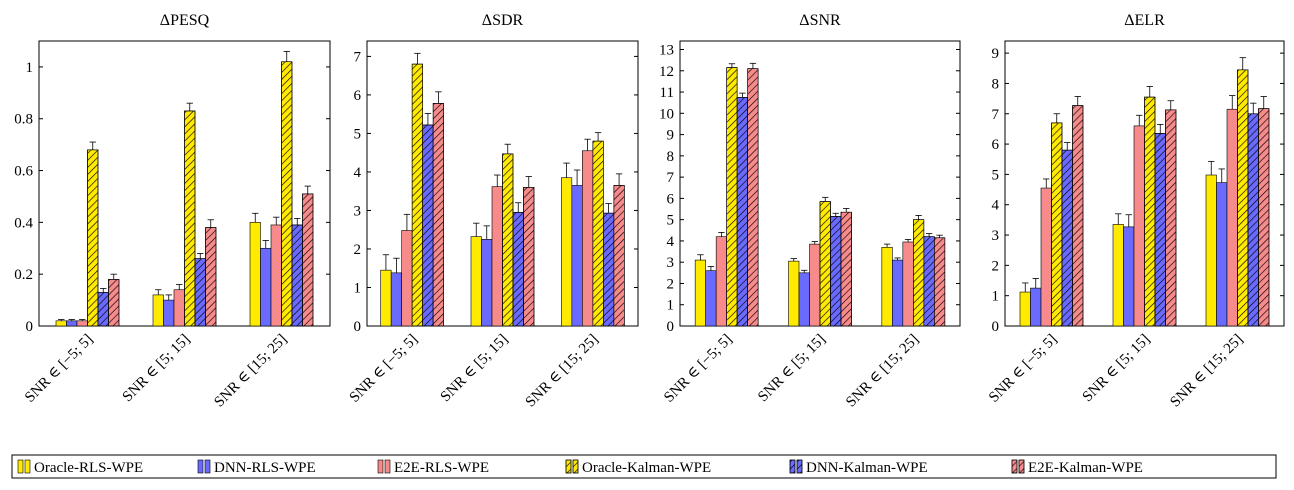 This screenshot has width=1294, height=490. Describe the element at coordinates (646, 468) in the screenshot. I see `legend-label: Oracle-Kalman-WPE` at that location.